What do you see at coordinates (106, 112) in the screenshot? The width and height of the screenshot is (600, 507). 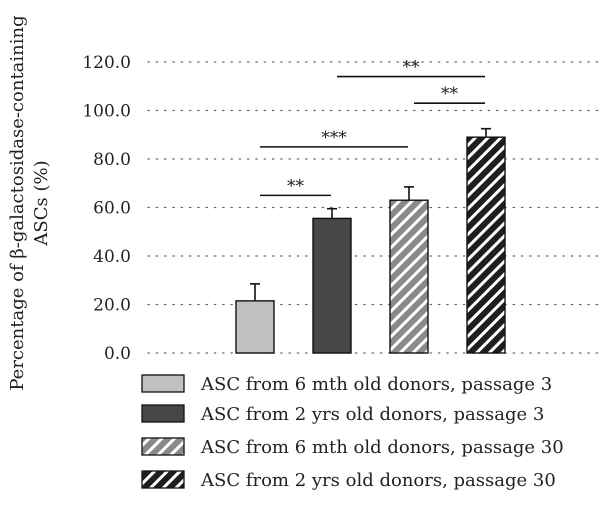 I see `y-tick-label: 100.0` at bounding box center [106, 112].